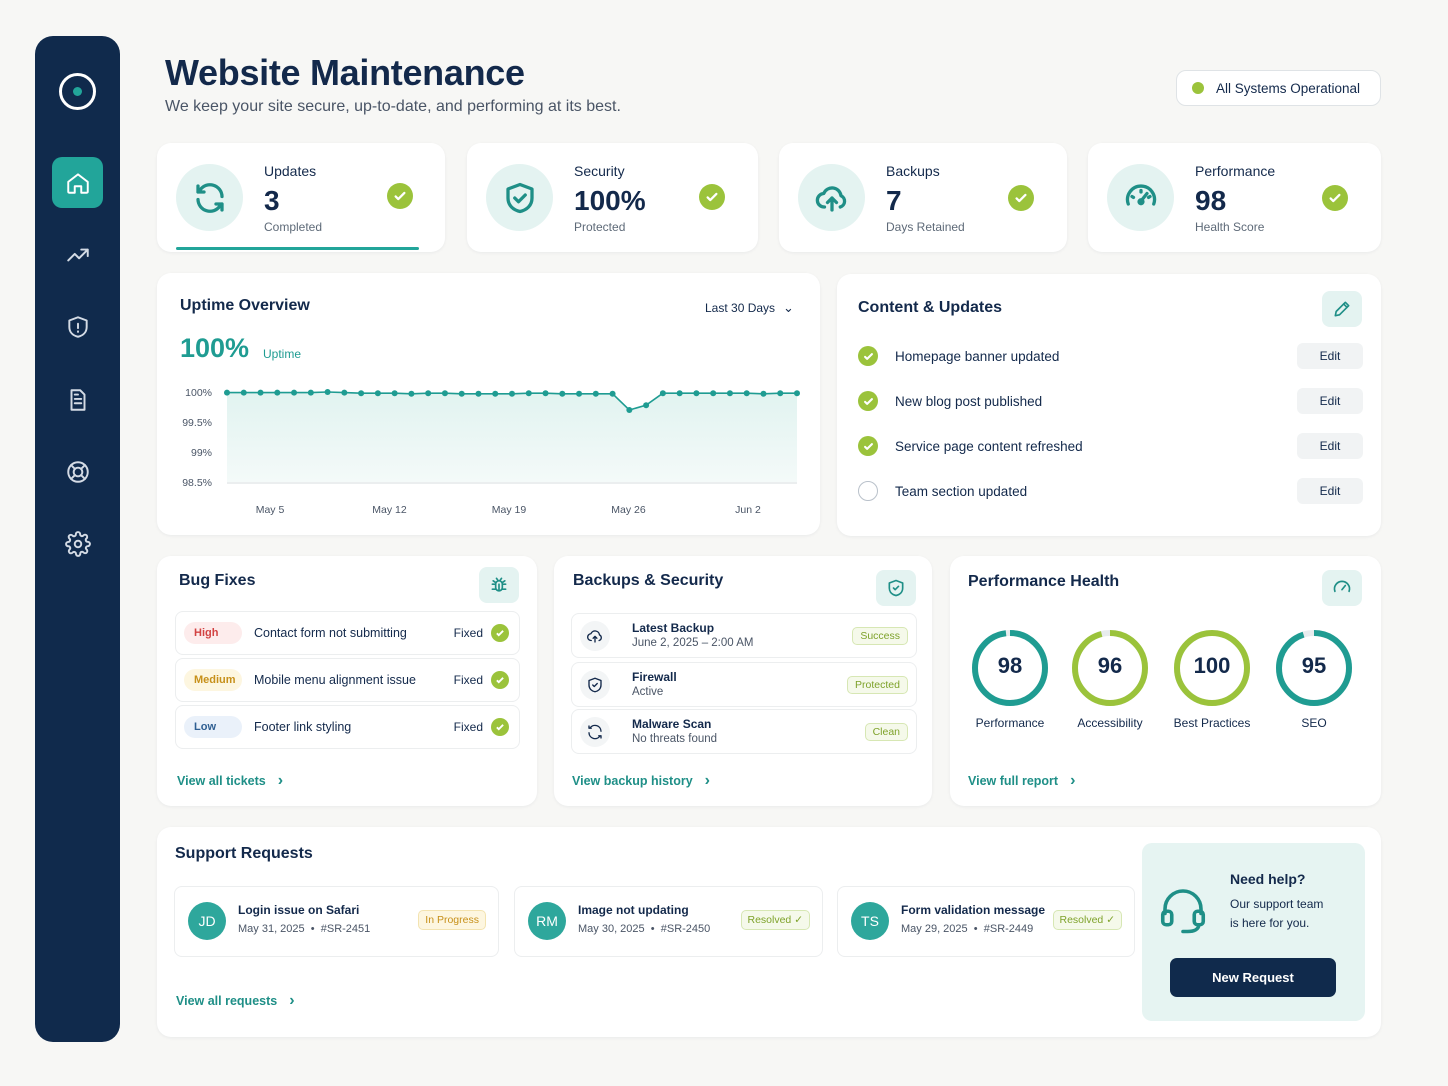  What do you see at coordinates (886, 732) in the screenshot?
I see `status-badge: Clean` at bounding box center [886, 732].